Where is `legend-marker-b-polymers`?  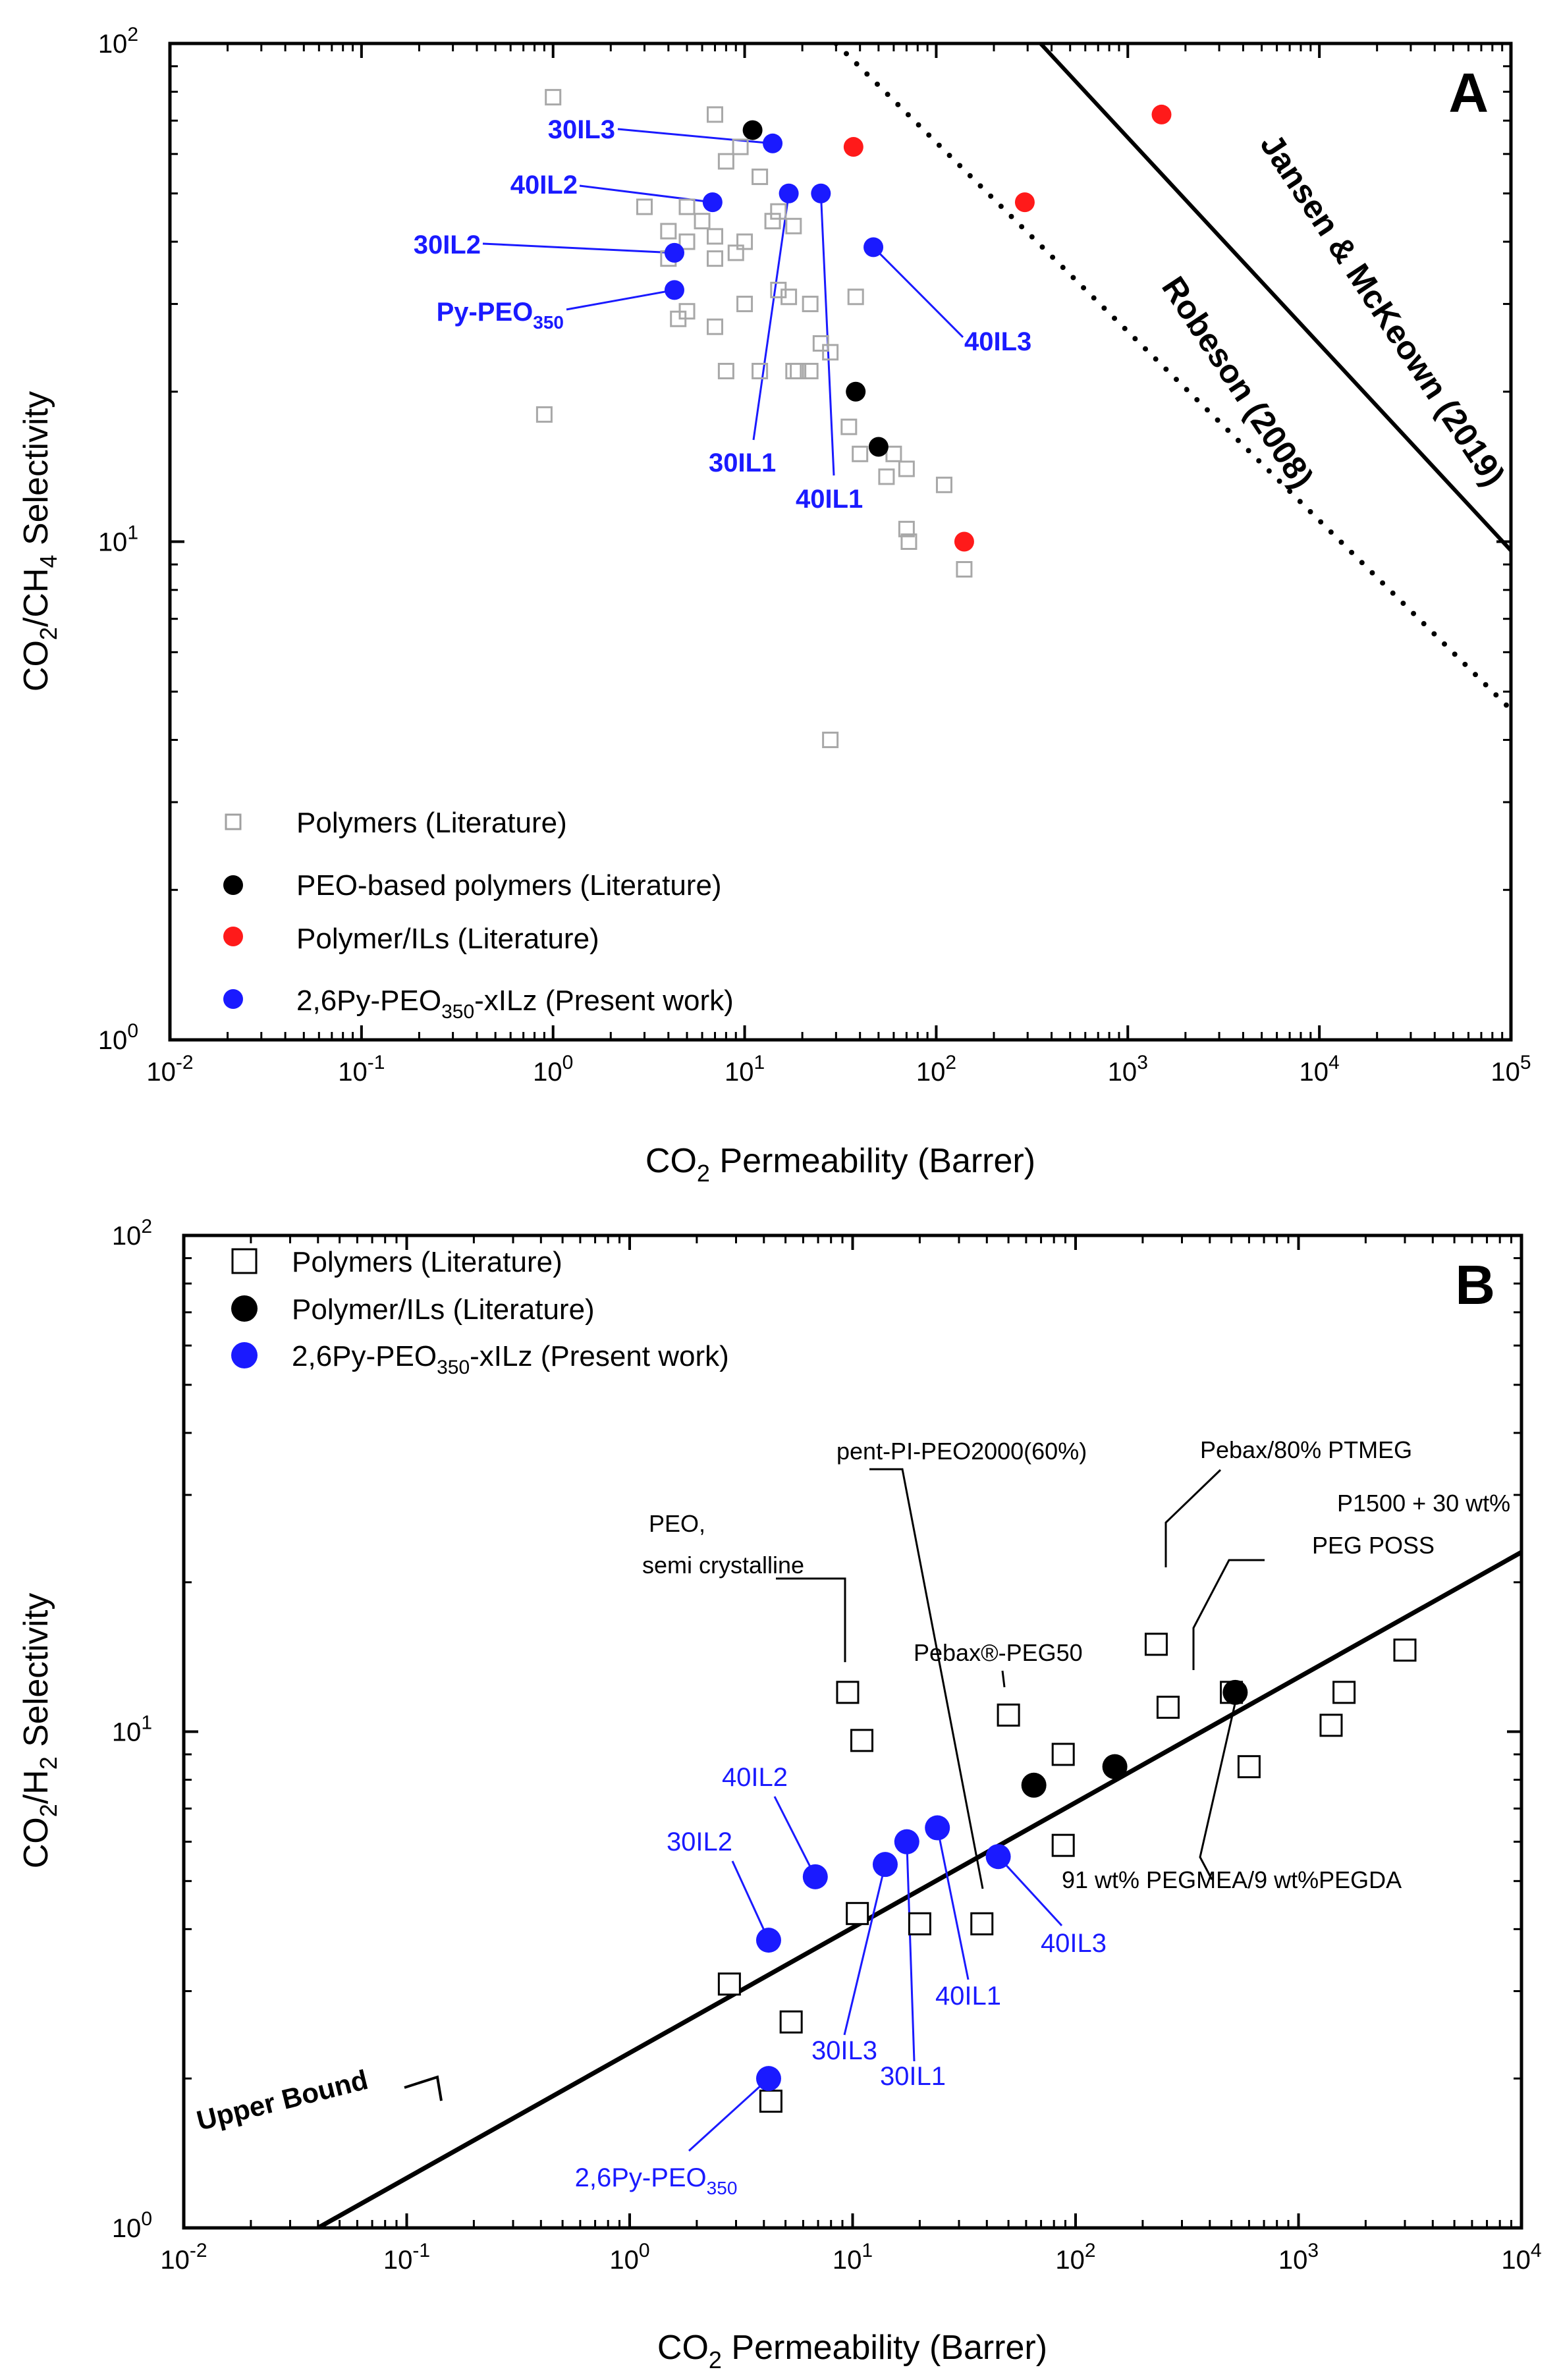
legend-marker-b-polymers is located at coordinates (244, 1261).